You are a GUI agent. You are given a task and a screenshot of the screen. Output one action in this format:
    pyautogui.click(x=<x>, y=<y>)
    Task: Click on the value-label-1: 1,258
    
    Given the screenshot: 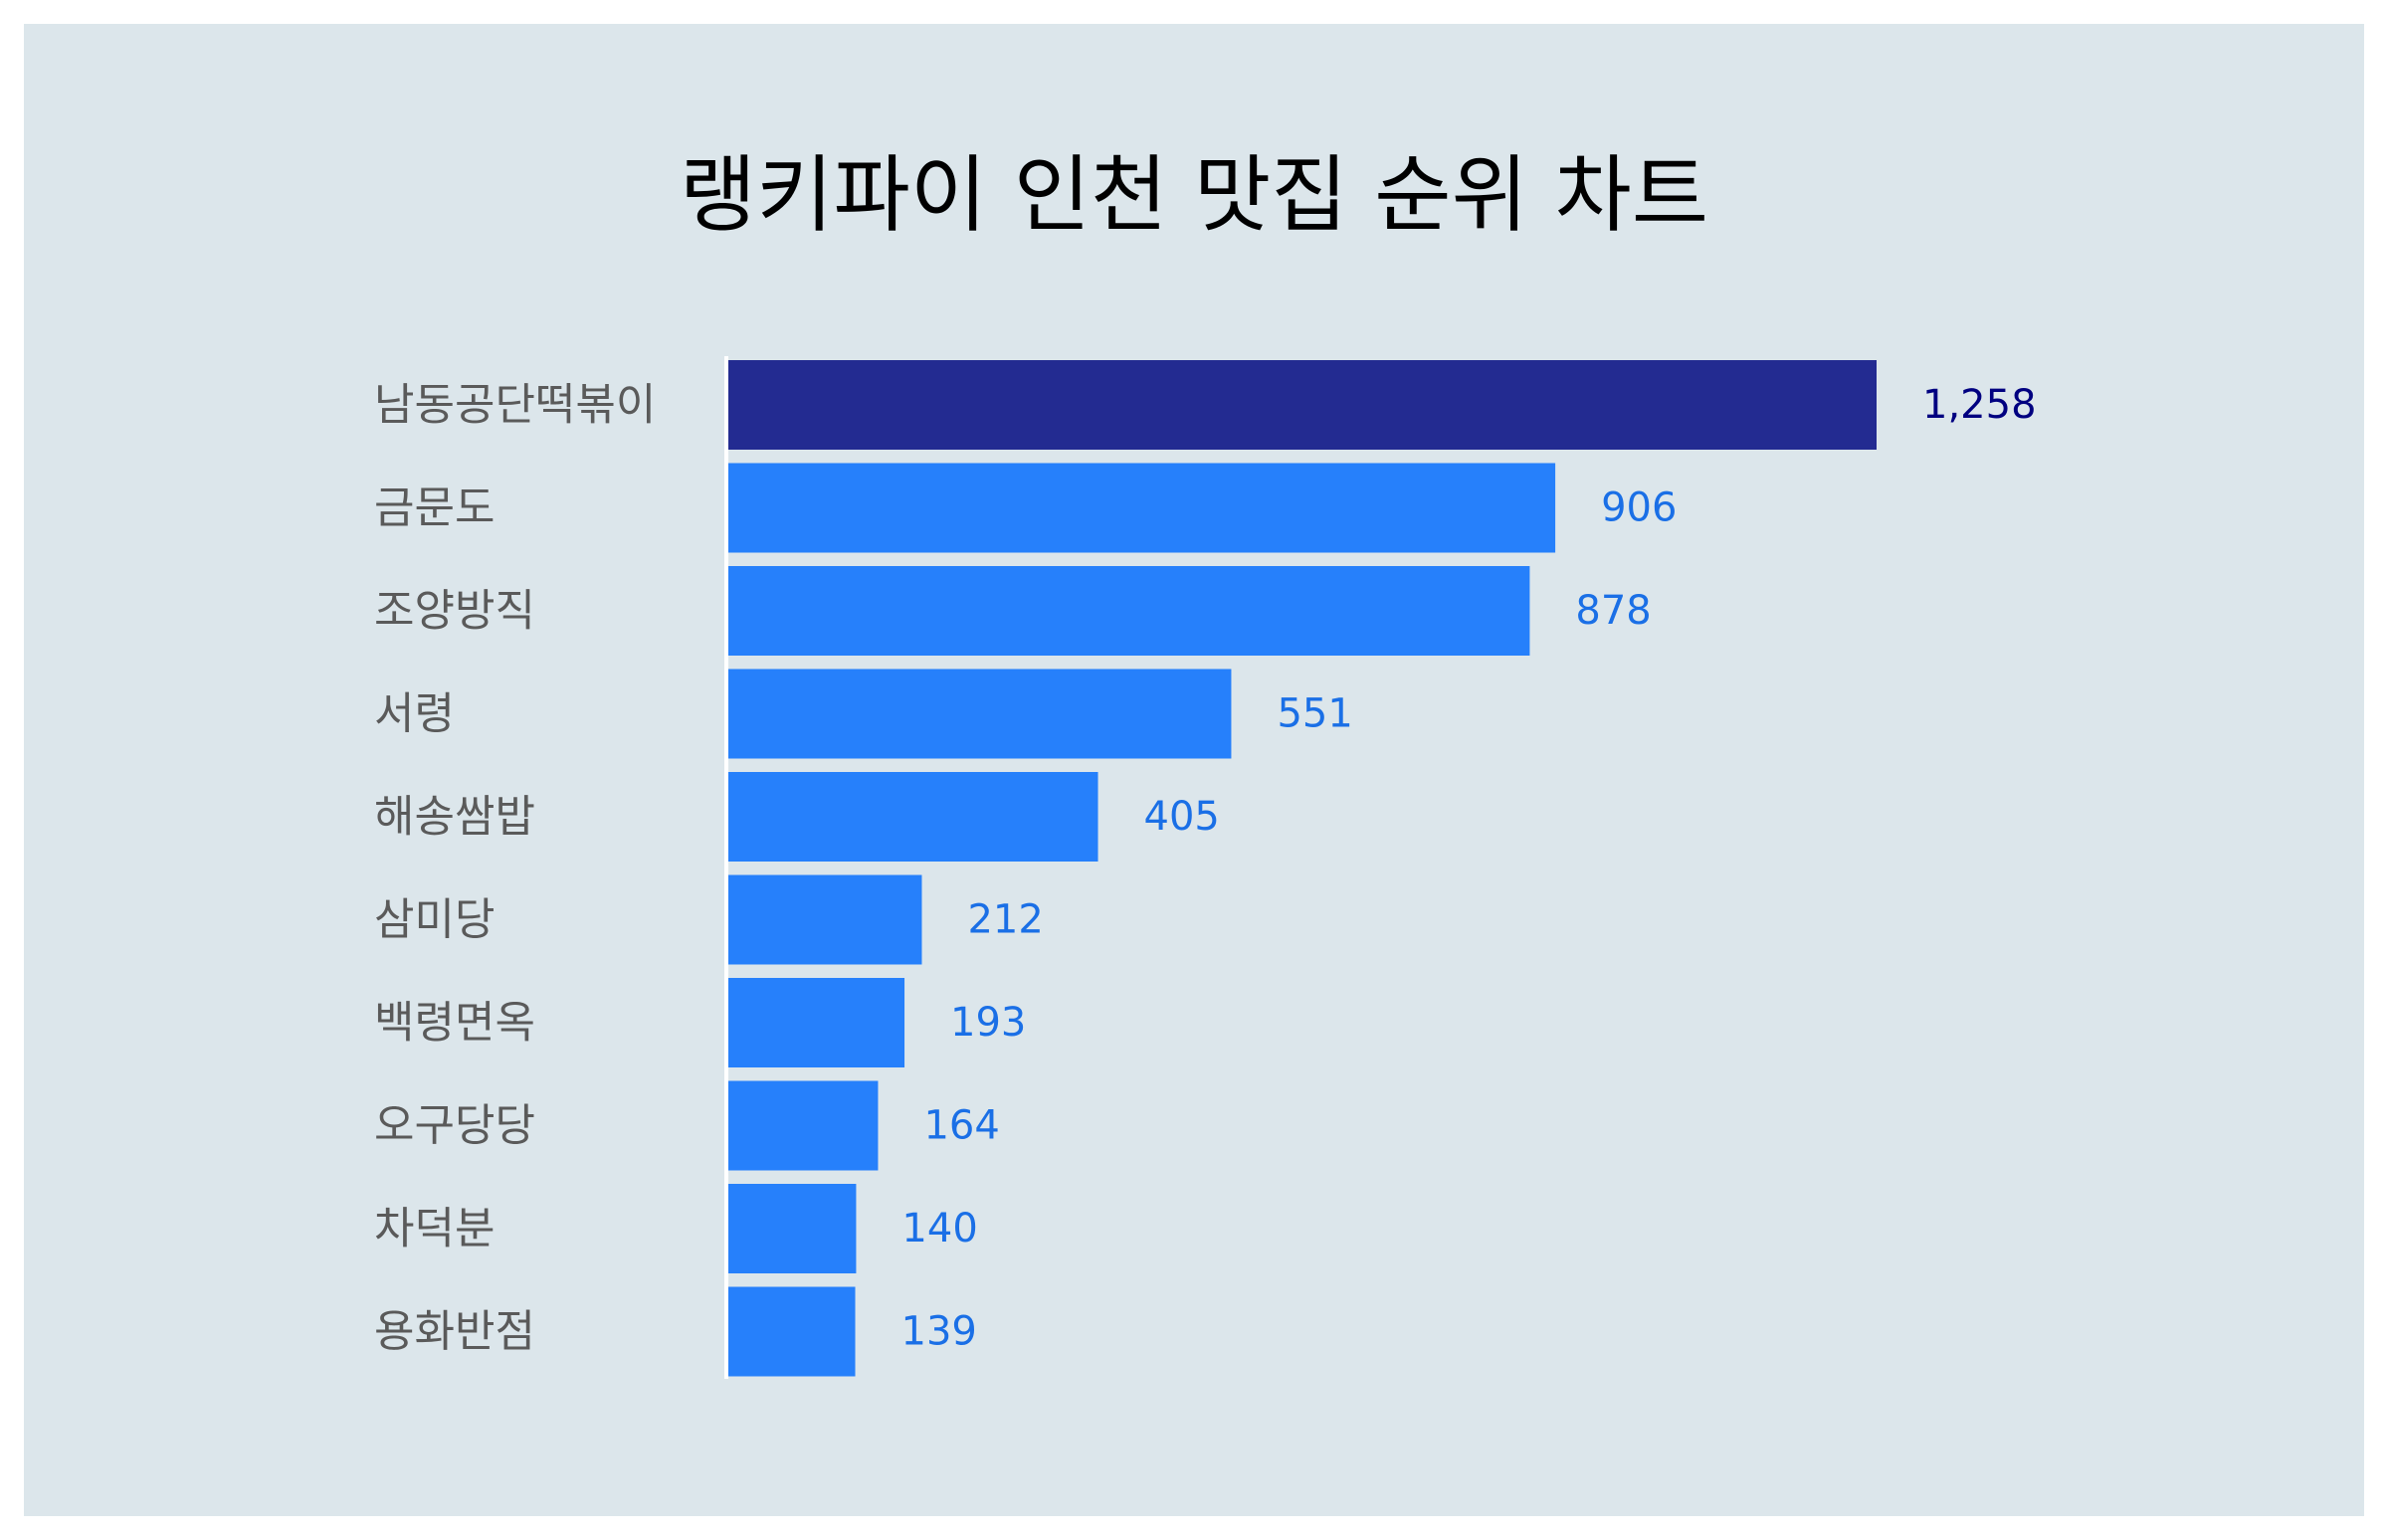 What is the action you would take?
    pyautogui.click(x=1979, y=405)
    